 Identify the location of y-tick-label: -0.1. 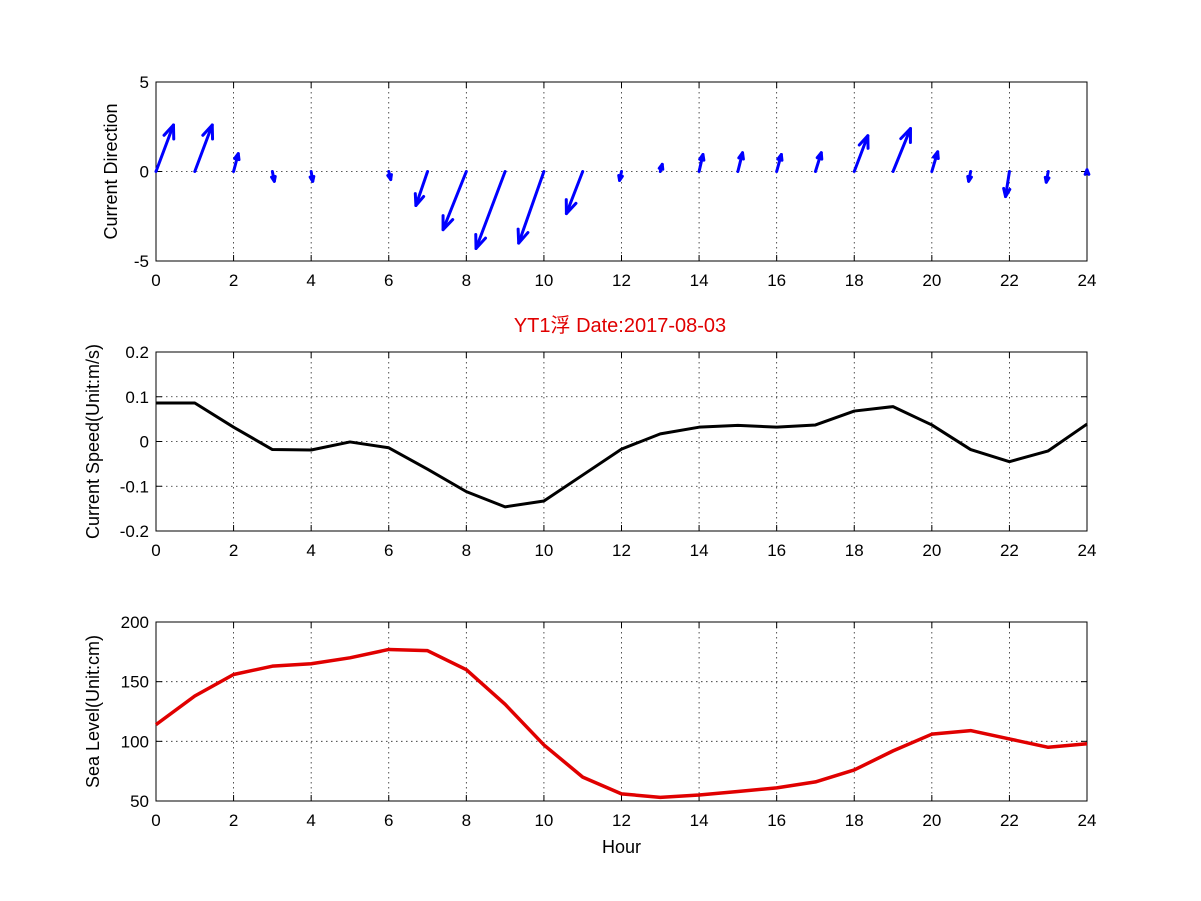
(134, 486).